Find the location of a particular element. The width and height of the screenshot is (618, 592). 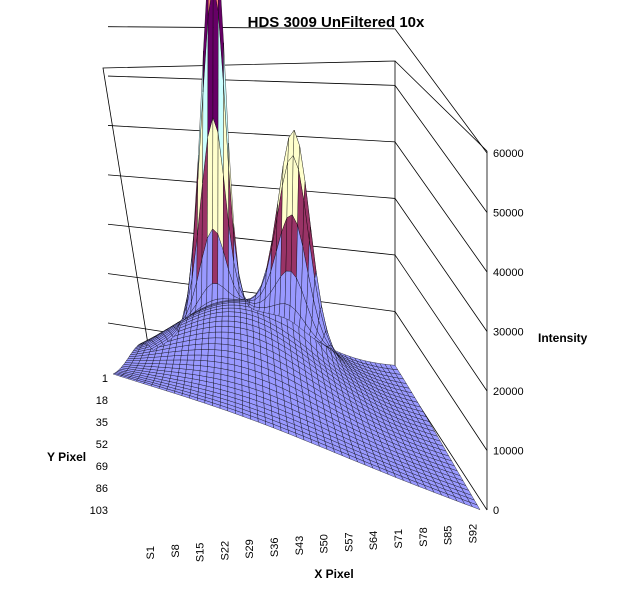

z-axis-title: Intensity is located at coordinates (563, 338).